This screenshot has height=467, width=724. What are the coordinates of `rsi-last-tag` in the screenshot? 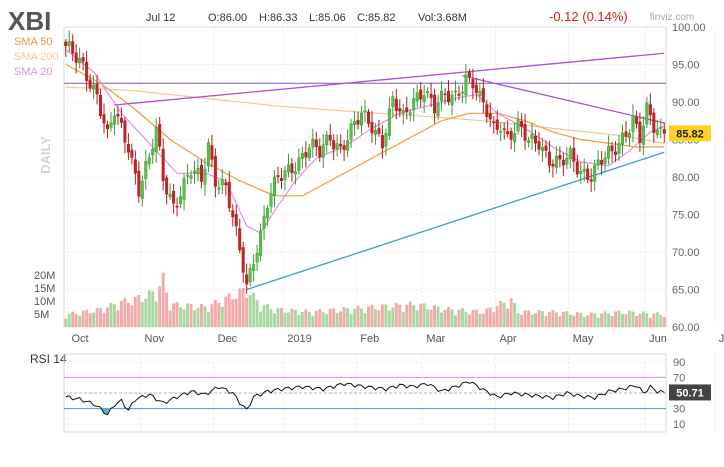 It's located at (690, 392).